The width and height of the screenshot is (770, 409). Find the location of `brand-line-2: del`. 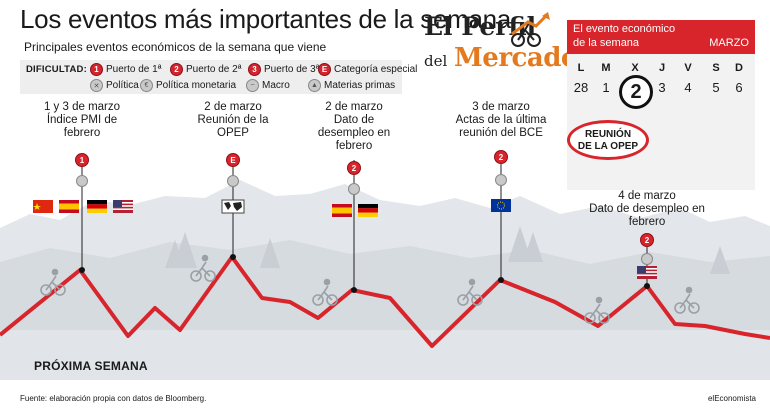

brand-line-2: del is located at coordinates (436, 61).